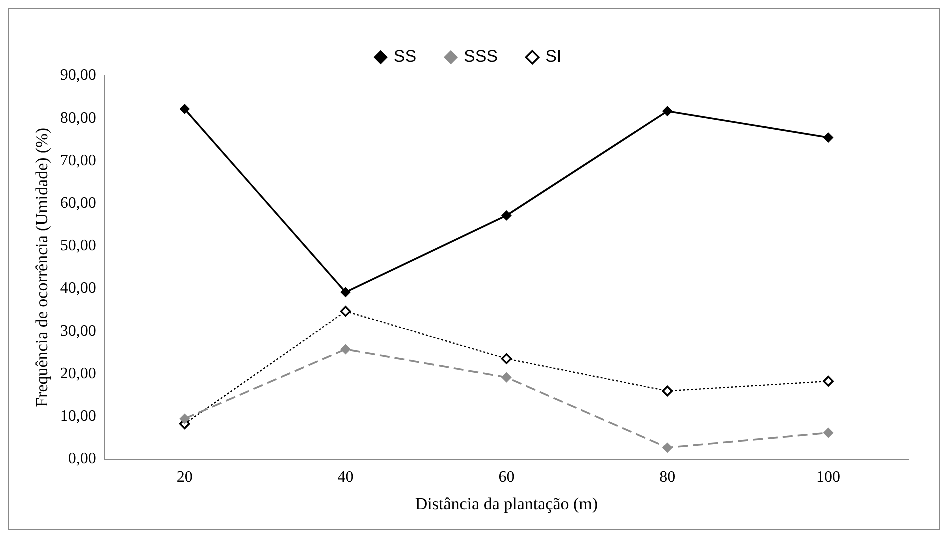  Describe the element at coordinates (78, 373) in the screenshot. I see `y-tick-label: 20,00` at that location.